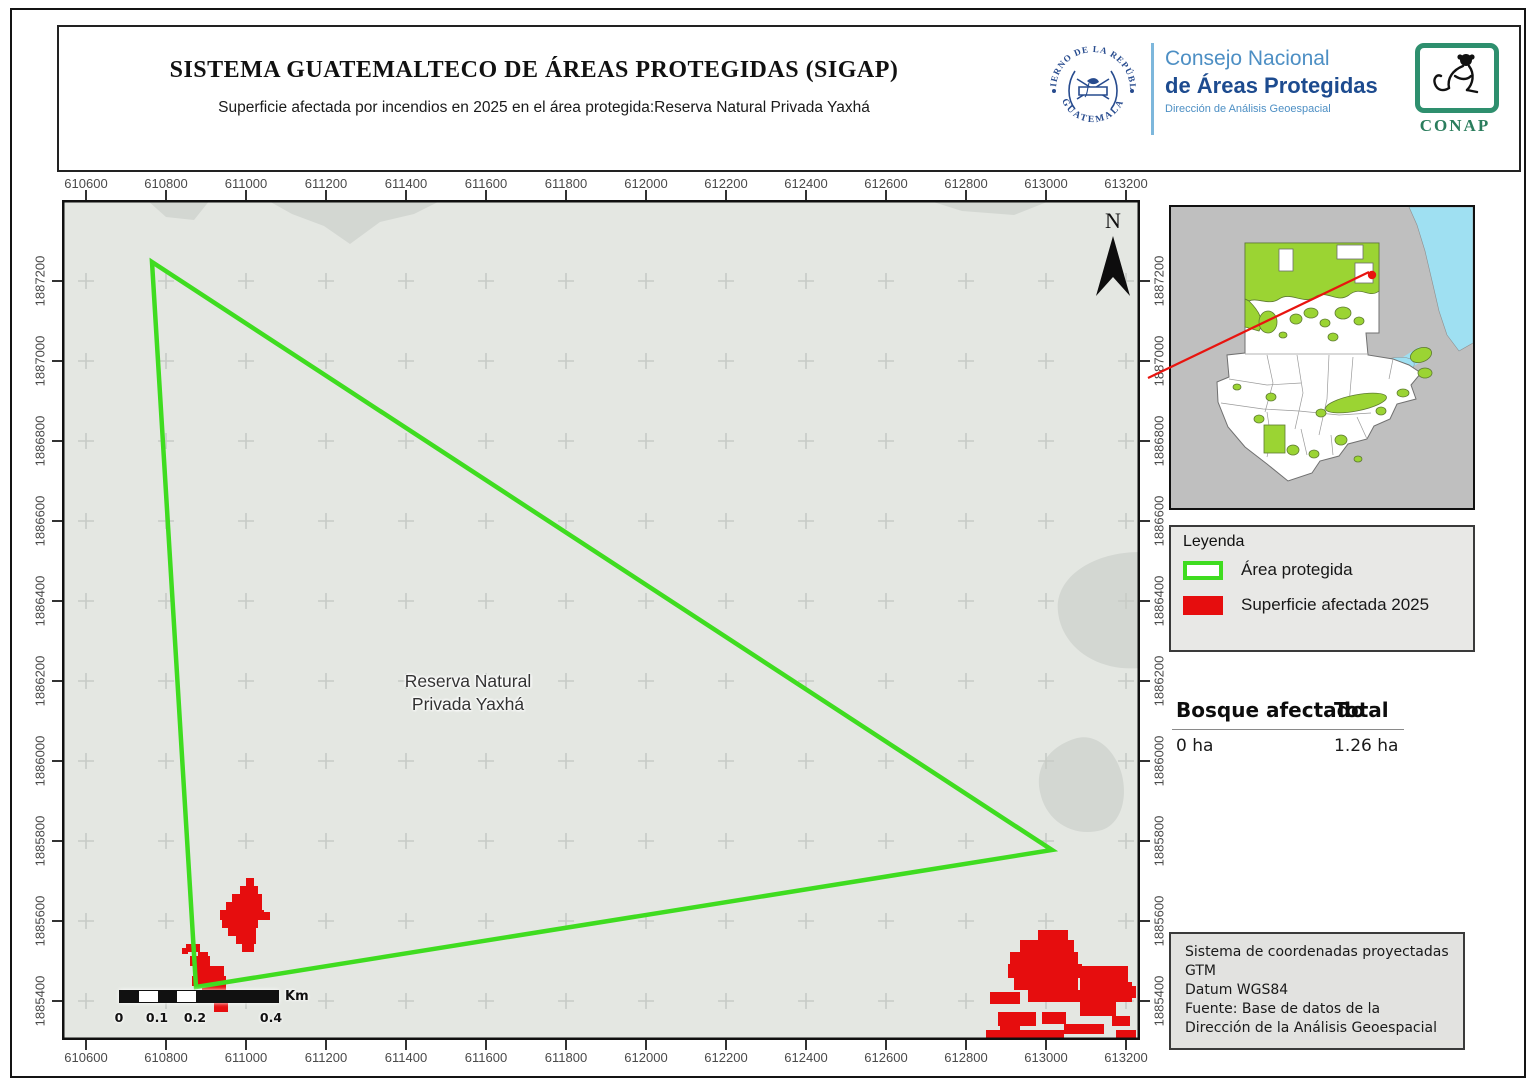 The width and height of the screenshot is (1536, 1086). Describe the element at coordinates (1159, 441) in the screenshot. I see `y-axis-label-right: 1886800` at that location.